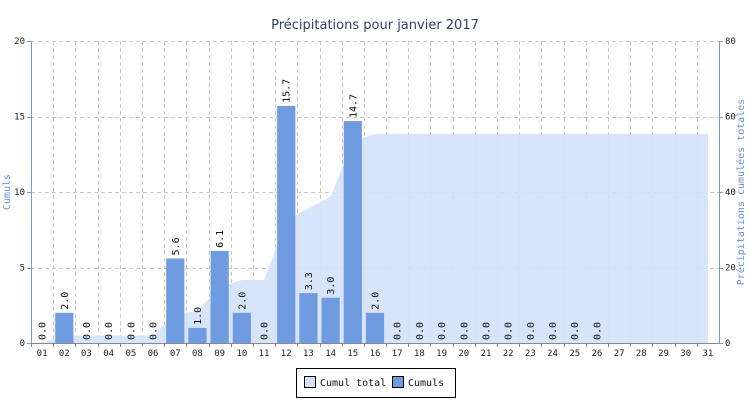 The height and width of the screenshot is (400, 750). Describe the element at coordinates (310, 382) in the screenshot. I see `legend-swatch-cumul-total` at that location.